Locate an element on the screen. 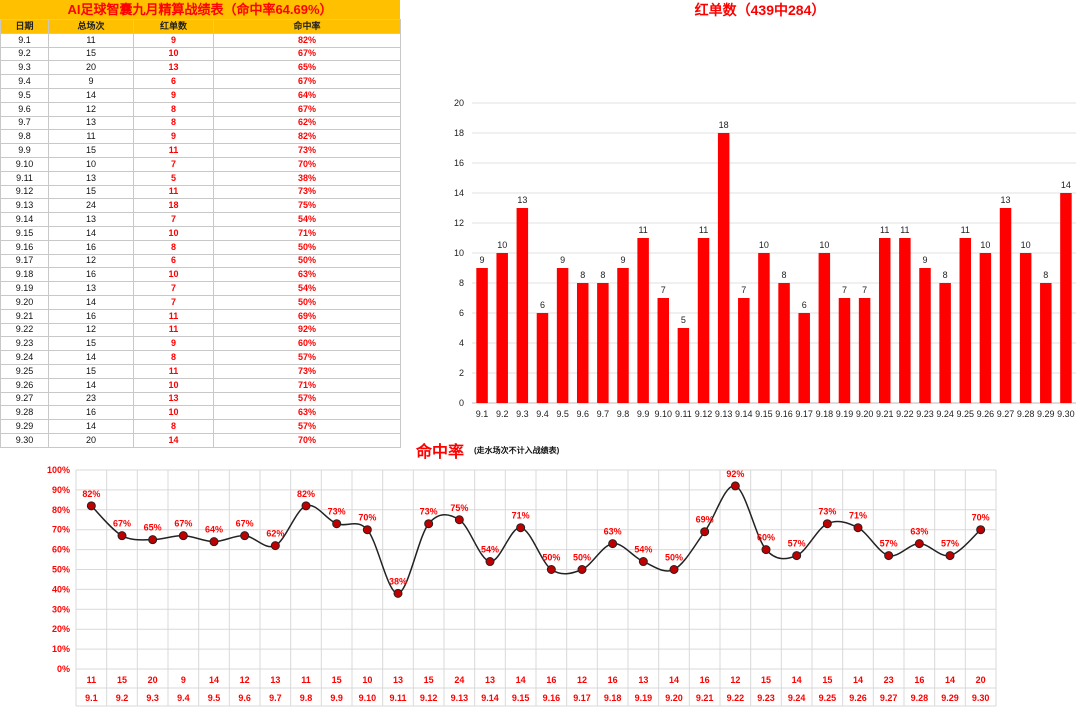 This screenshot has height=714, width=1080. bar-y-tick-label: 2 is located at coordinates (461, 373).